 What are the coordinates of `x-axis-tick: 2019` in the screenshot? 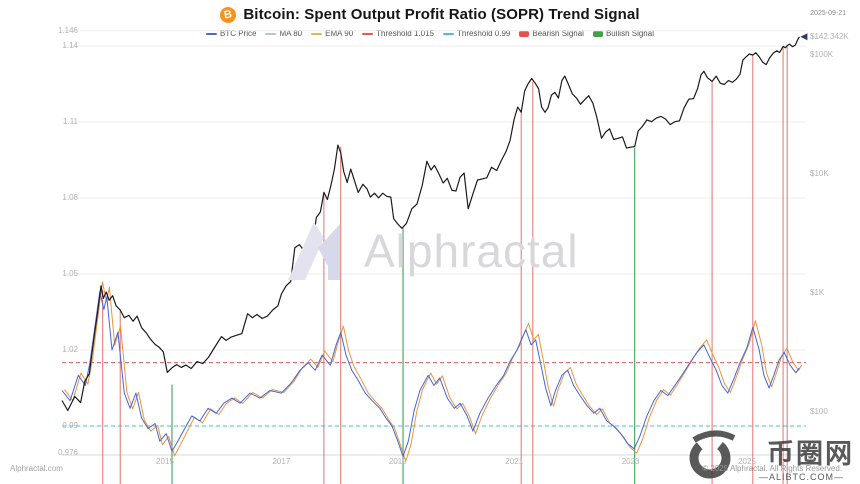 It's located at (397, 461).